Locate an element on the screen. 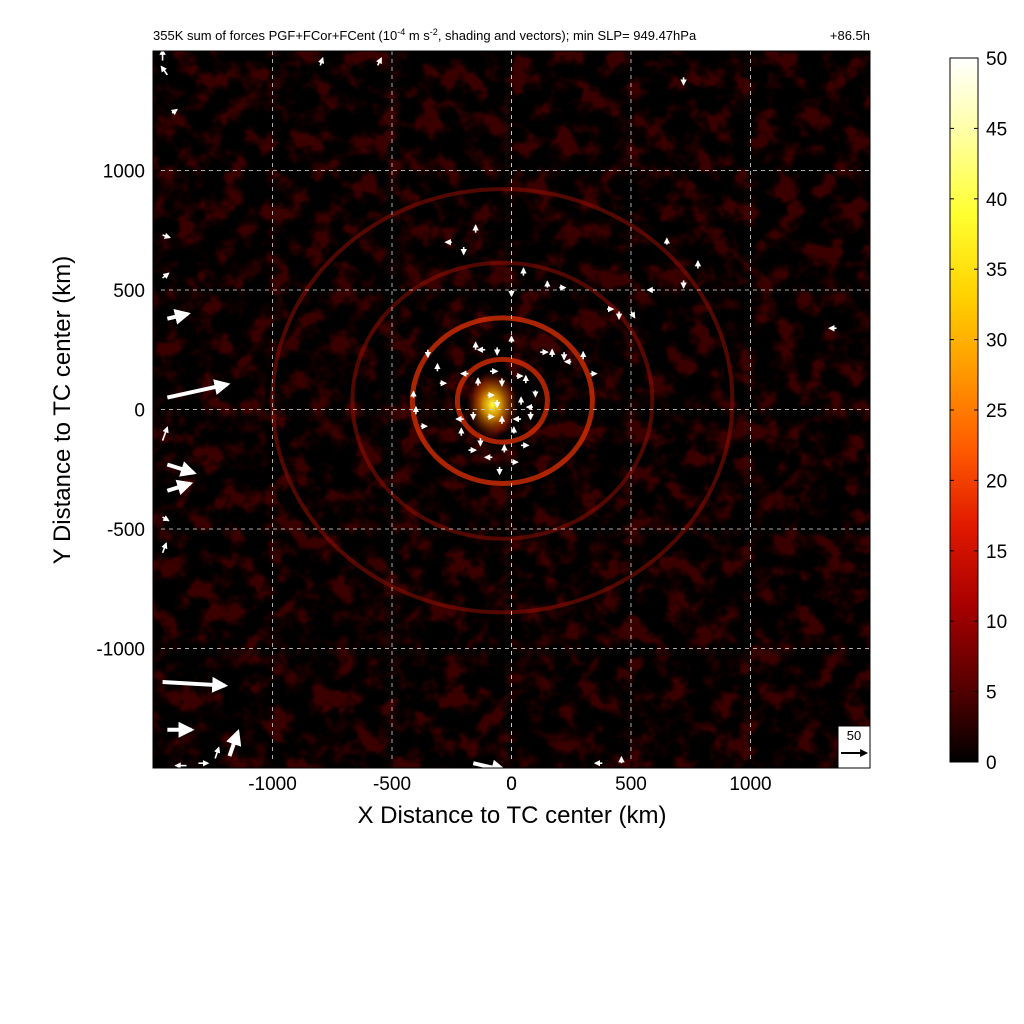 The height and width of the screenshot is (1024, 1024). x-tick-label: 1000 is located at coordinates (750, 784).